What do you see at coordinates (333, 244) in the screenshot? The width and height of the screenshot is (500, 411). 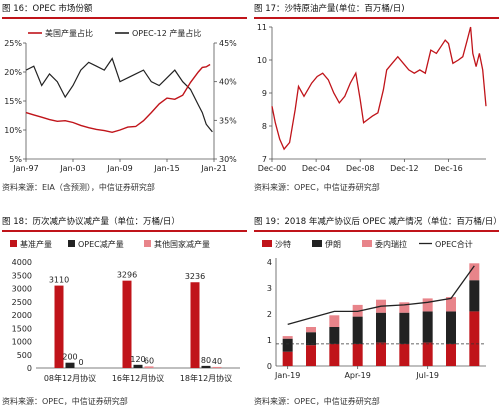 I see `legend-label: 伊朗` at bounding box center [333, 244].